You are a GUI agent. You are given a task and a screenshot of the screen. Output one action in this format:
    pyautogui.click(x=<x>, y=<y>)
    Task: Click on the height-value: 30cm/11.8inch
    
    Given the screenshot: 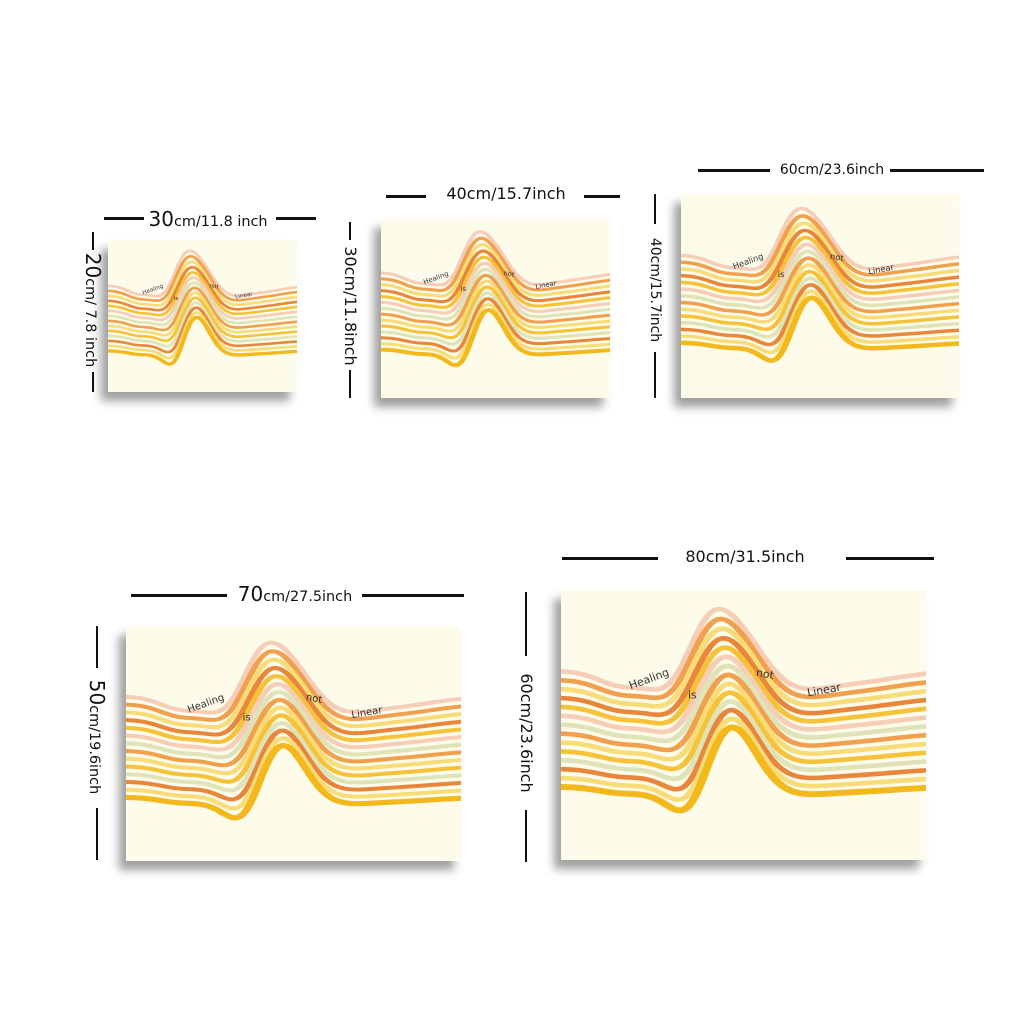 What is the action you would take?
    pyautogui.click(x=350, y=306)
    